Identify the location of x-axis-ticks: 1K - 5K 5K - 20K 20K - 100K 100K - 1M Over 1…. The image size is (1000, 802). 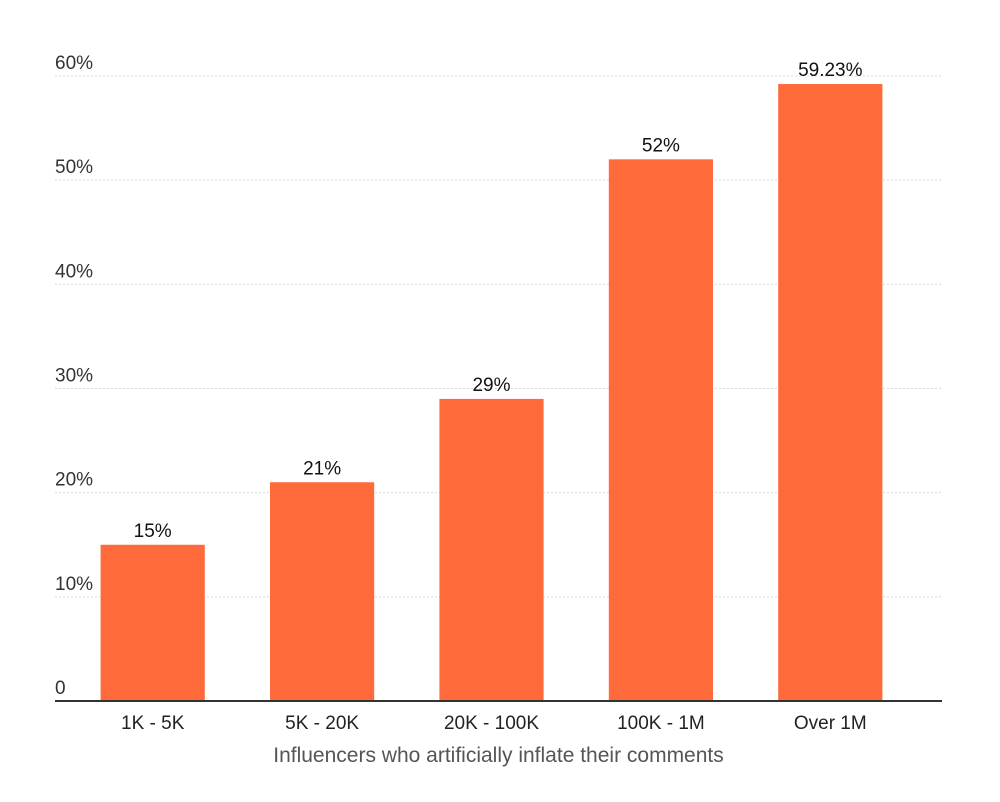
(494, 723).